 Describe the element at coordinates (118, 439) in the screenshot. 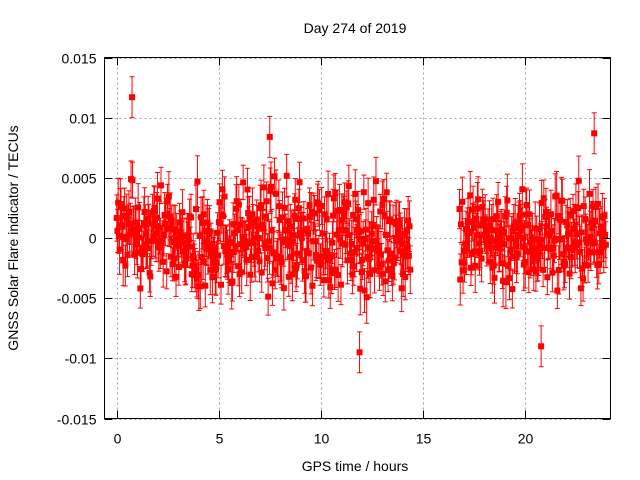

I see `x-tick-label: 0` at that location.